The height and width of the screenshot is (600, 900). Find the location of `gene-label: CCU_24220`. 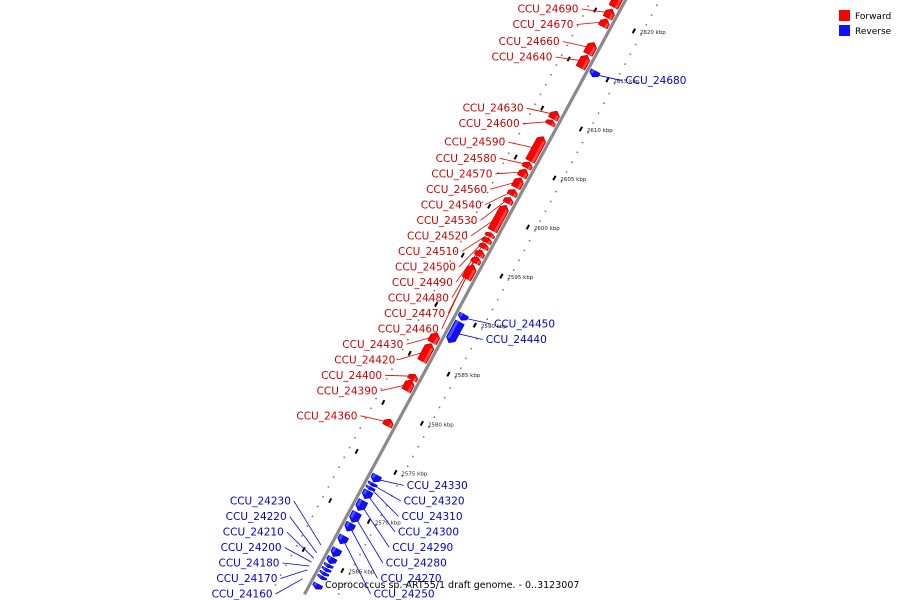

gene-label: CCU_24220 is located at coordinates (256, 517).